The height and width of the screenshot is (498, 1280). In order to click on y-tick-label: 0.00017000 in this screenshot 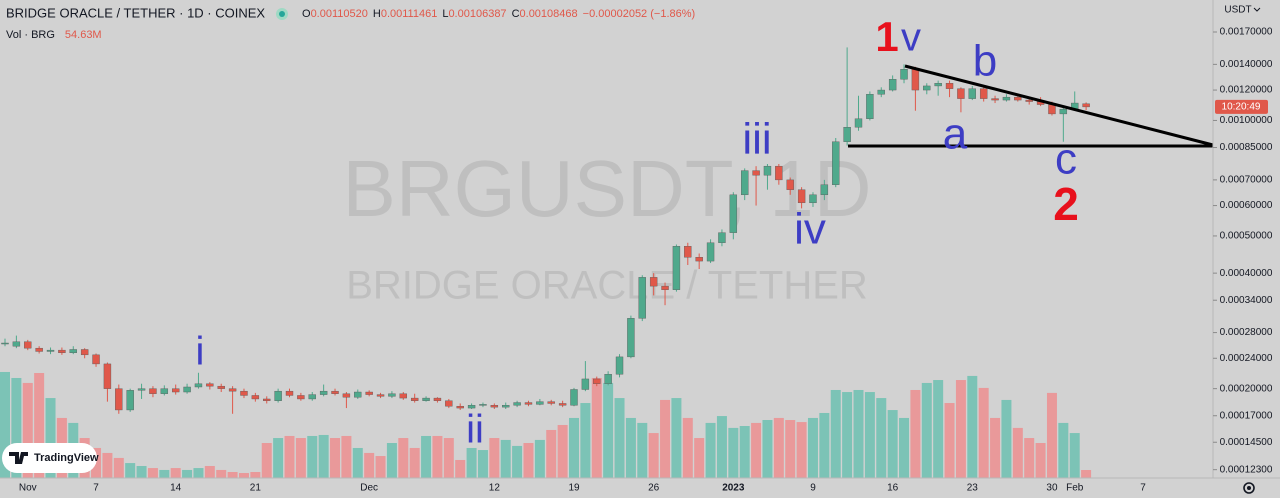, I will do `click(1246, 415)`.